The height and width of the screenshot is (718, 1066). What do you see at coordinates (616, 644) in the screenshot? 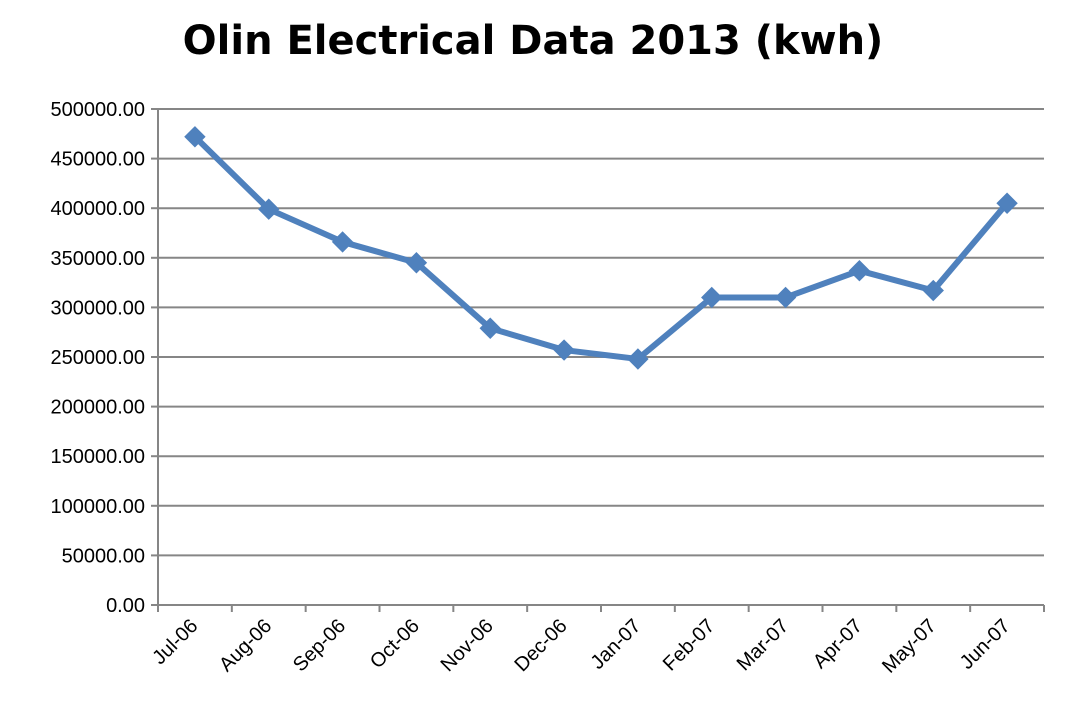
I see `x-tick-label: Jan-07` at bounding box center [616, 644].